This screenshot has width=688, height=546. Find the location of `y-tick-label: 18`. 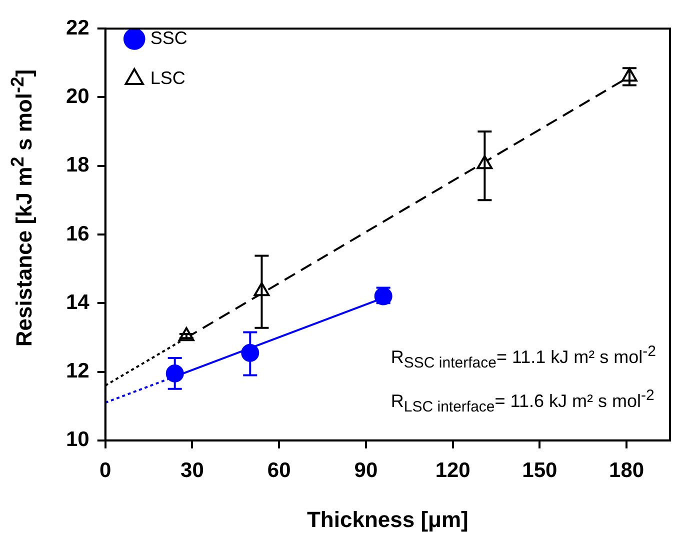

y-tick-label: 18 is located at coordinates (78, 165).